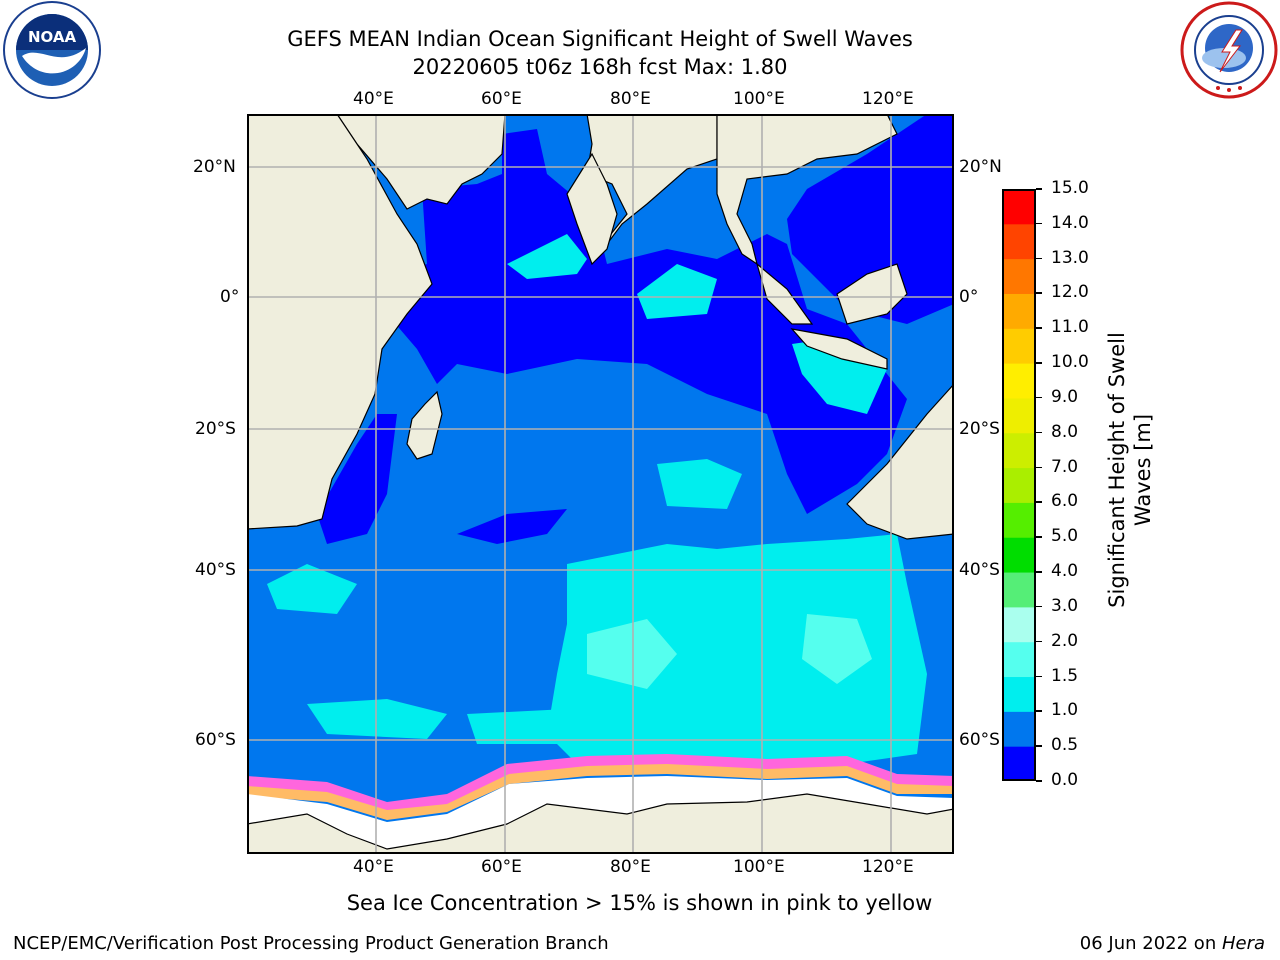 This screenshot has height=960, width=1280. I want to click on colorbar-tick-label: 13.0, so click(1070, 257).